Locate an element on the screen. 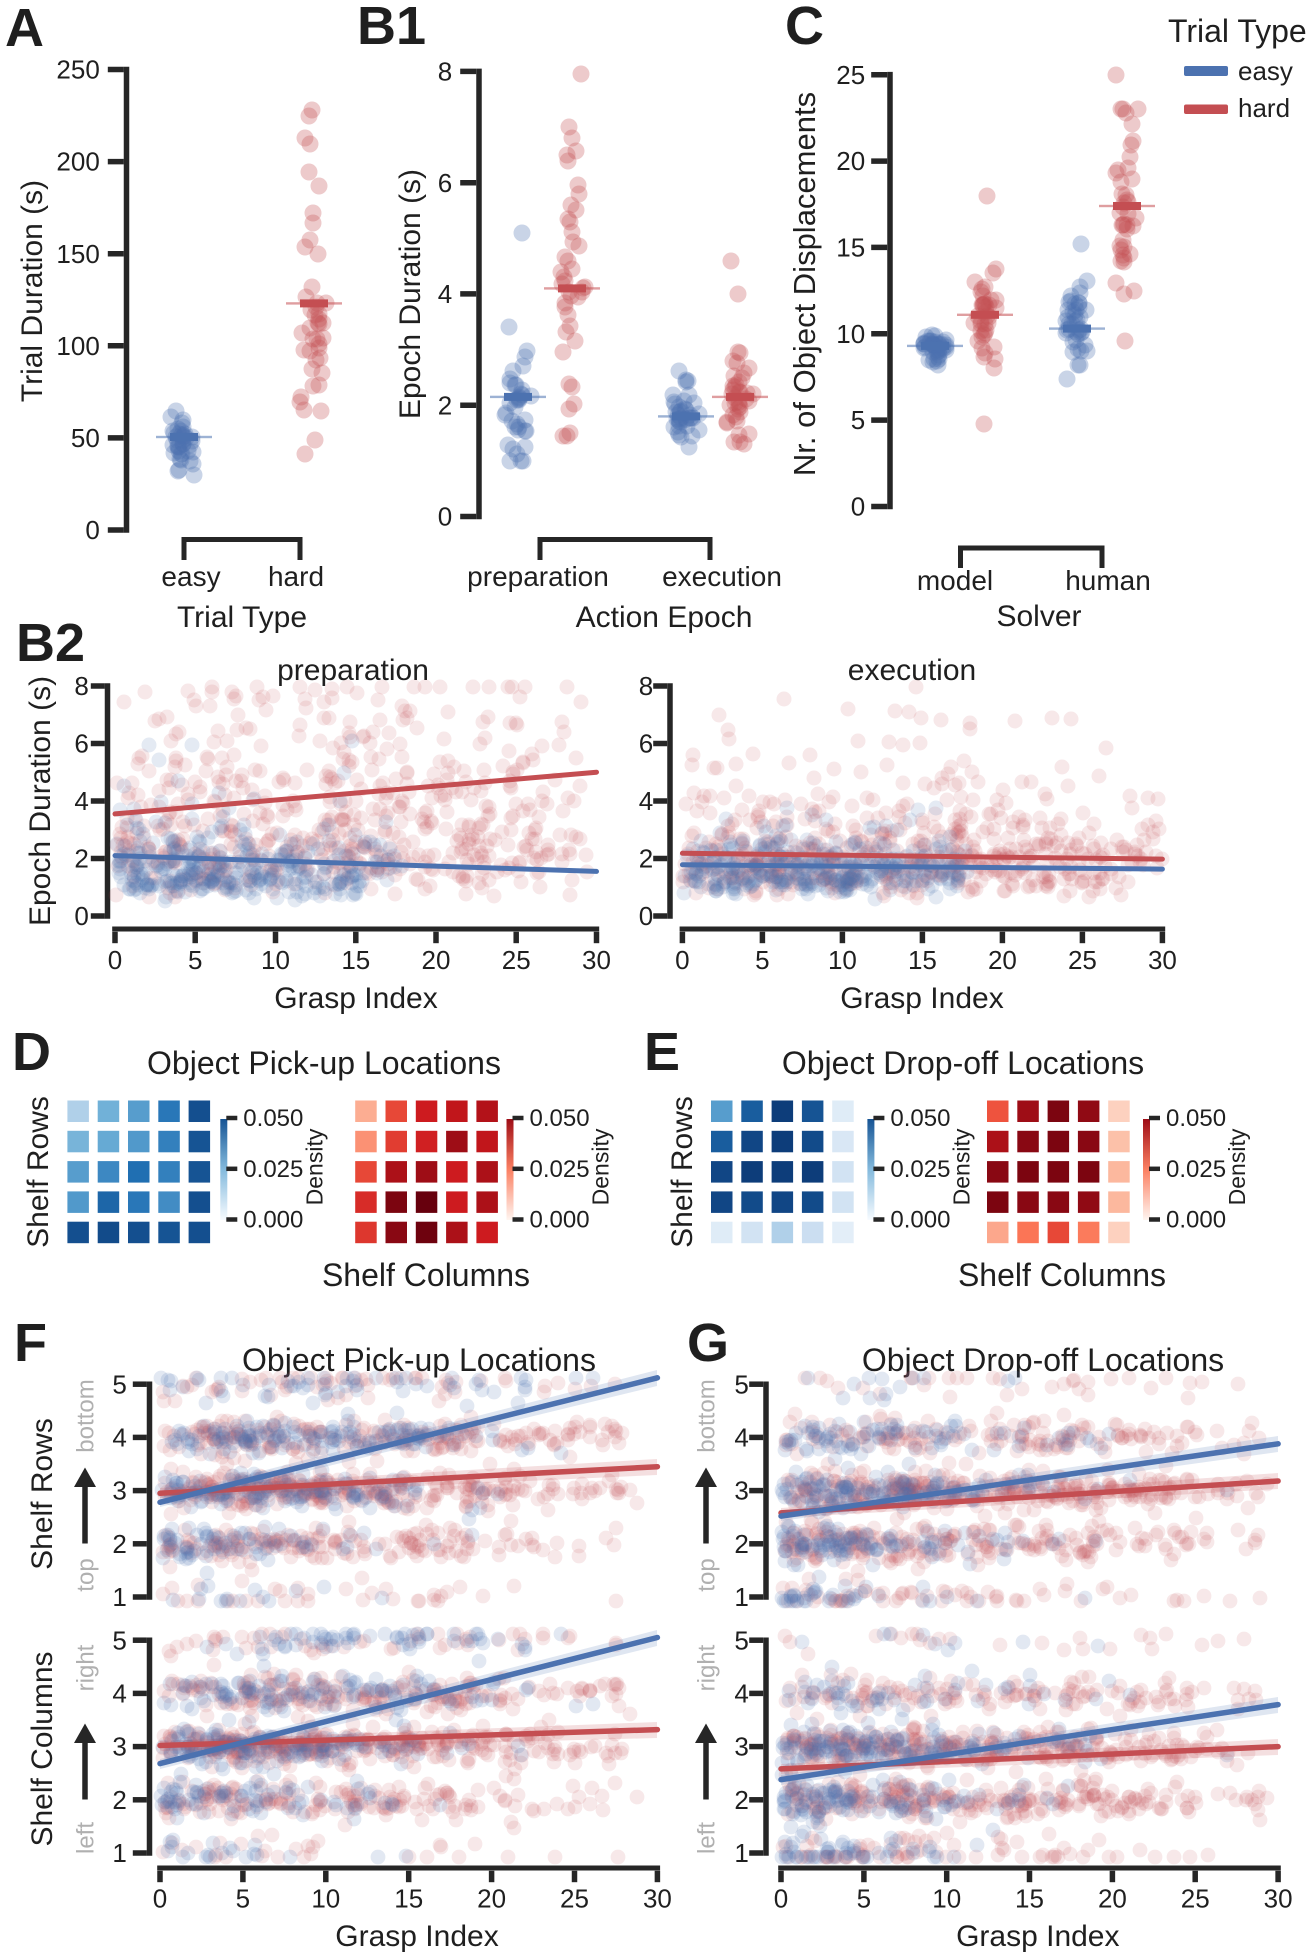 This screenshot has width=1314, height=1954. svg-text: execution is located at coordinates (722, 576).